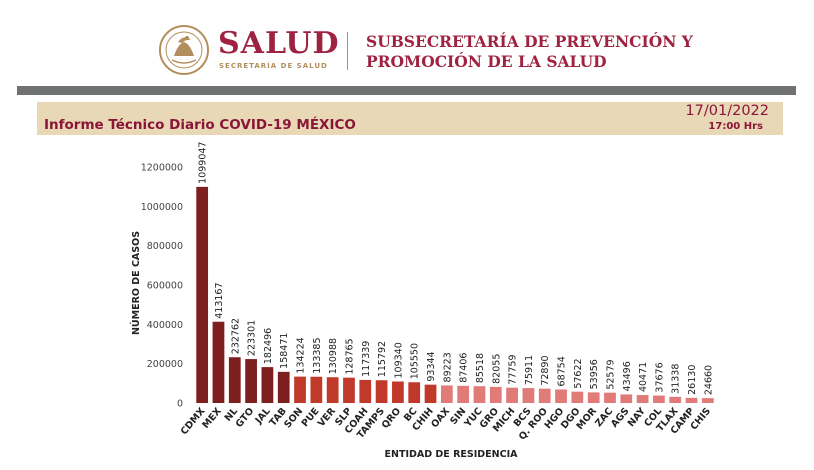 The width and height of the screenshot is (814, 470). What do you see at coordinates (382, 359) in the screenshot?
I see `bar-value-label: 115792` at bounding box center [382, 359].